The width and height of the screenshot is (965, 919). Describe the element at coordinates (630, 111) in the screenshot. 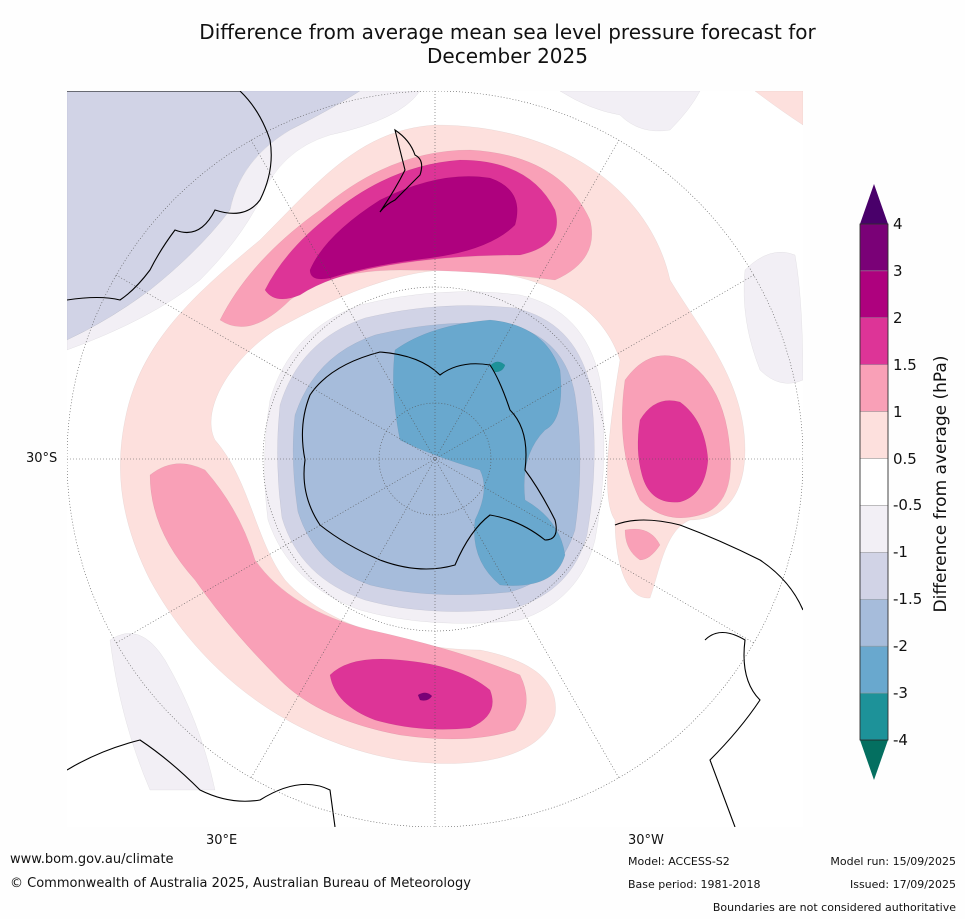

I see `region-neg05-ne` at that location.